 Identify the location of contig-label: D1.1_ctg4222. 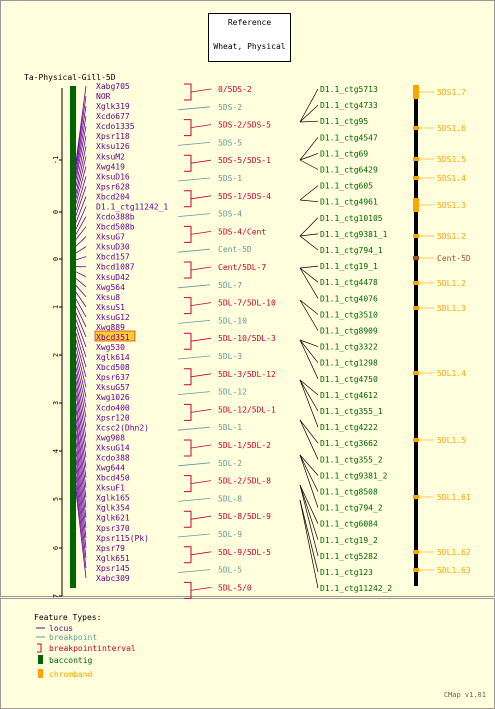
(349, 427).